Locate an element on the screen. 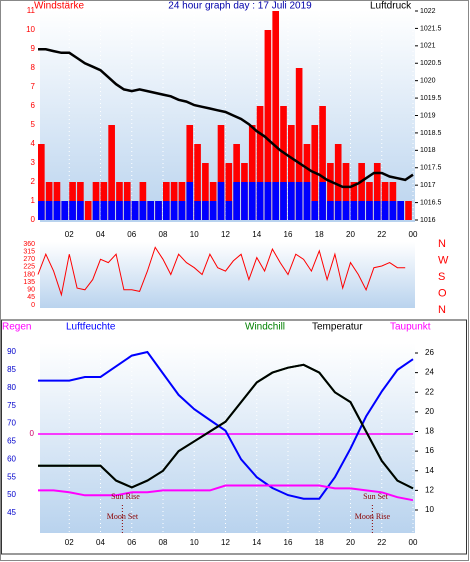  y2-tick-label: 14 is located at coordinates (429, 470).